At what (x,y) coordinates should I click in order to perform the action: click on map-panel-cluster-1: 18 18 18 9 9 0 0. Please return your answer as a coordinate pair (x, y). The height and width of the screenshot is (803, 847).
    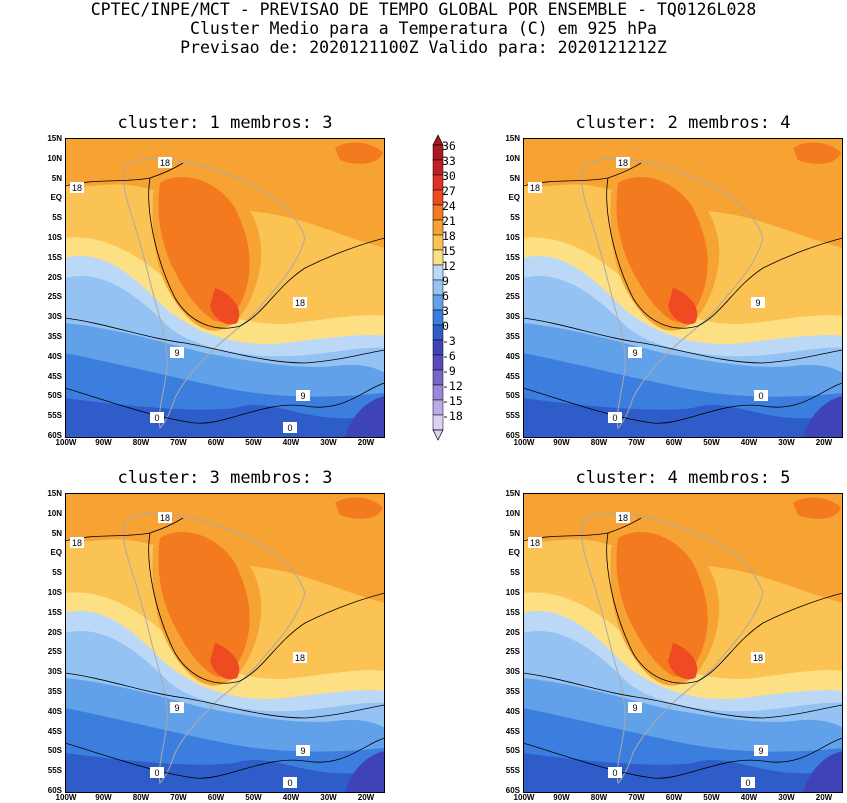
    Looking at the image, I should click on (225, 288).